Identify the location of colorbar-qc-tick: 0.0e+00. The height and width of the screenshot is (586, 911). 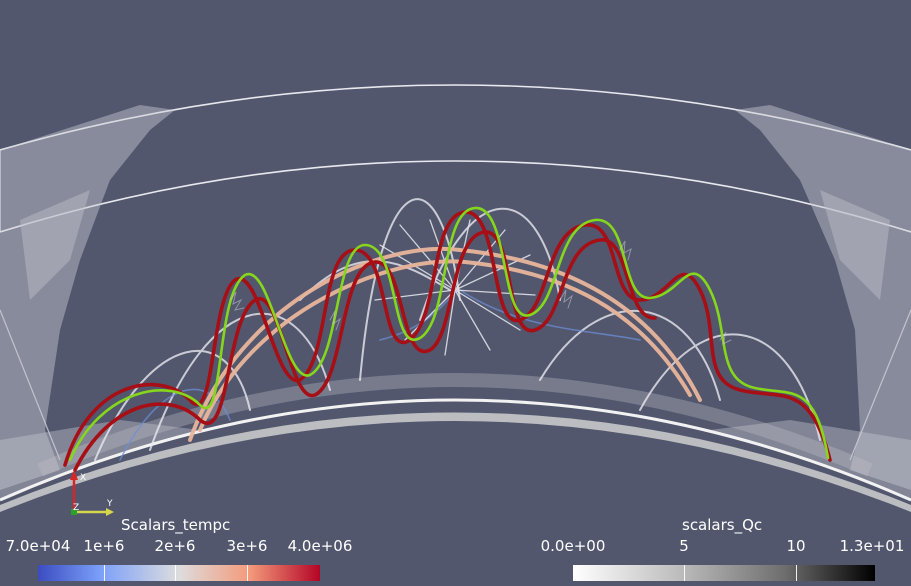
(573, 546).